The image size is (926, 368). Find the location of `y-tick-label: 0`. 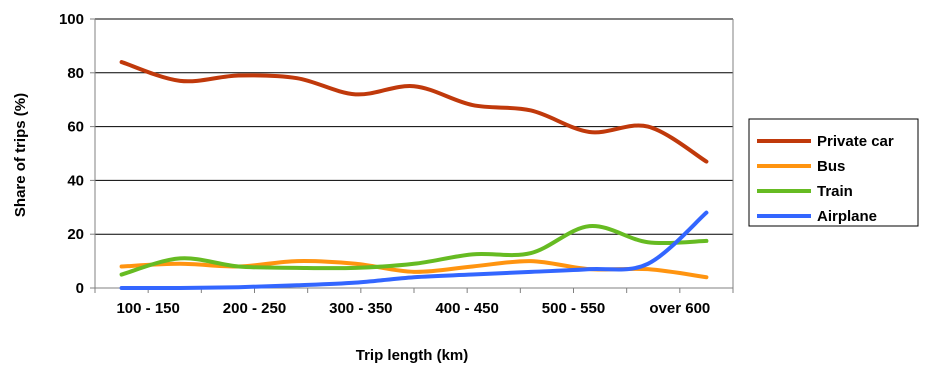

y-tick-label: 0 is located at coordinates (80, 288).